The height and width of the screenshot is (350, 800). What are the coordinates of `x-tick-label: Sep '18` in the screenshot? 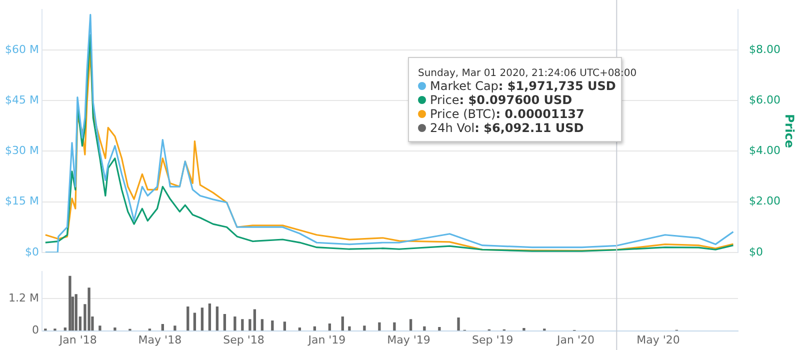 It's located at (243, 339).